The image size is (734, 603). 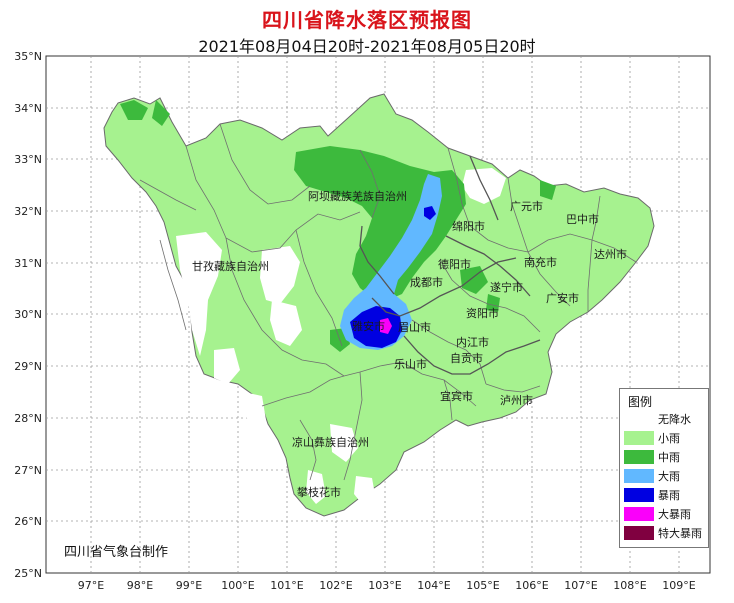 I want to click on city-label-ziyang: 资阳市, so click(x=482, y=313).